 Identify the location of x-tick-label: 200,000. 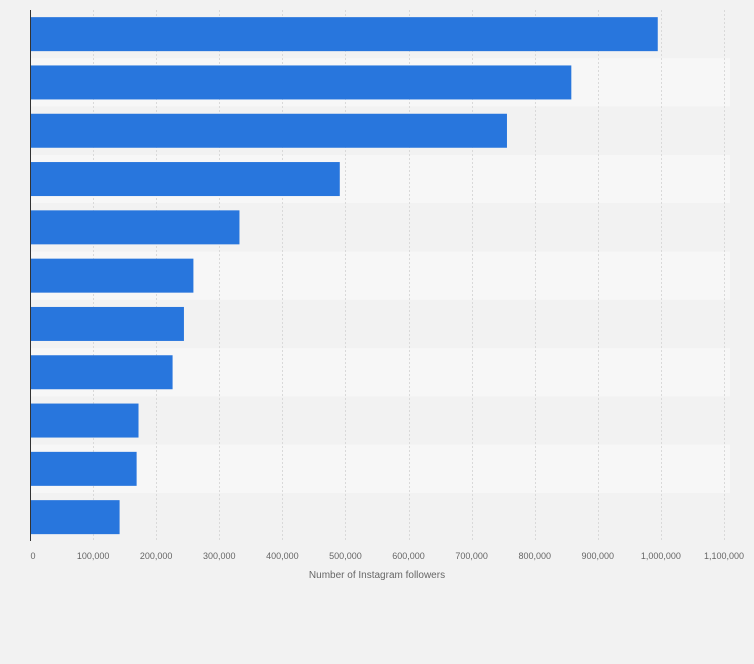
(156, 556).